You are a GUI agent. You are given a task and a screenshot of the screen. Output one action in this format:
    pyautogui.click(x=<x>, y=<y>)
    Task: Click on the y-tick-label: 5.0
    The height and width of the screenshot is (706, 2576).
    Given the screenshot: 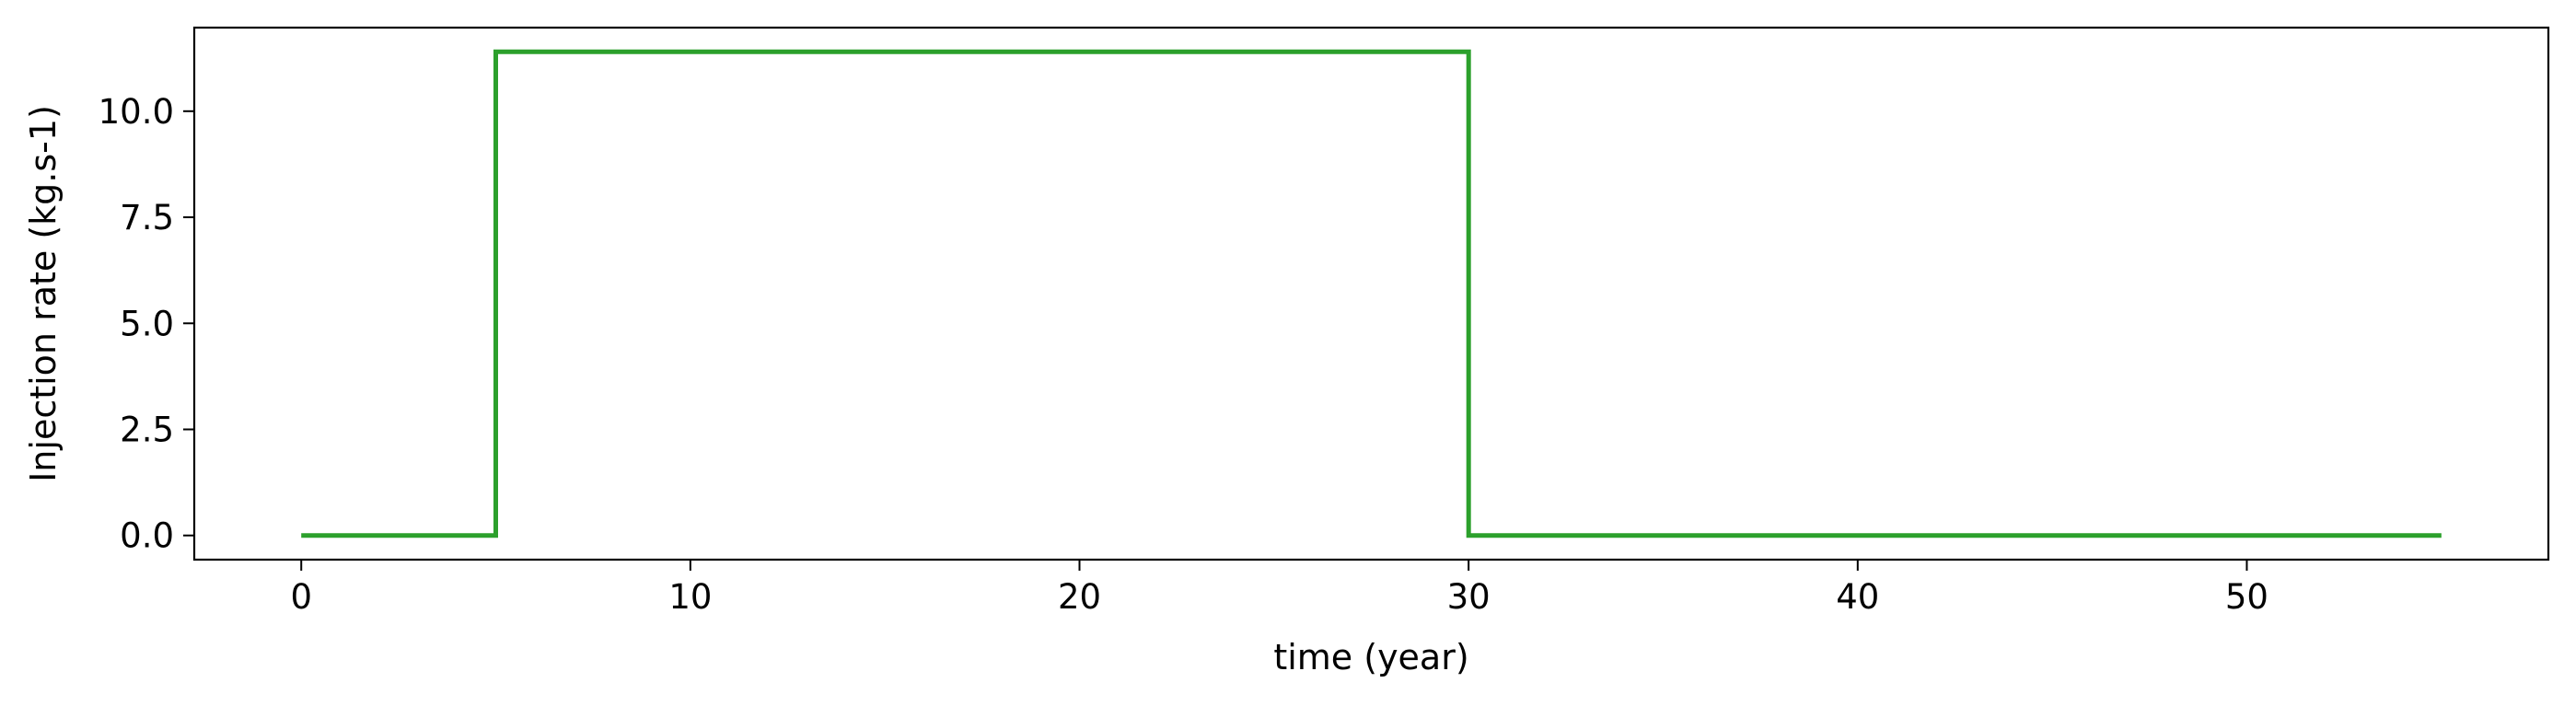 What is the action you would take?
    pyautogui.click(x=147, y=323)
    